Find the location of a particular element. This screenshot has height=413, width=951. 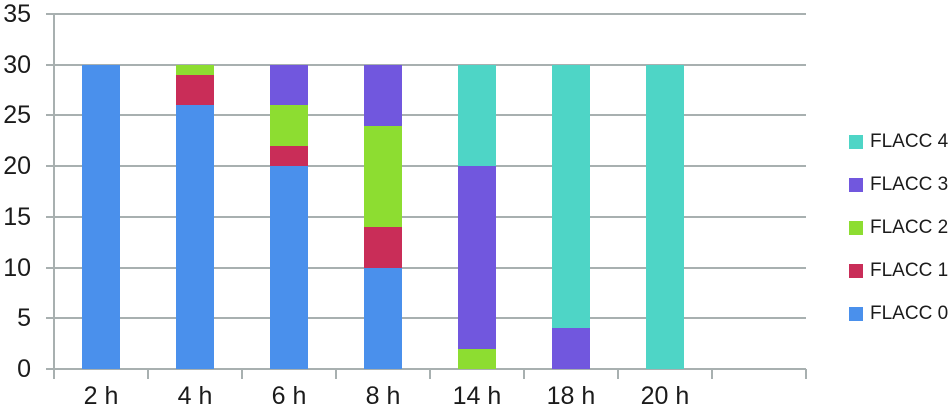

legend: FLACC 4 FLACC 3 FLACC 2 FLACC 1 FLACC 0 is located at coordinates (898, 228).